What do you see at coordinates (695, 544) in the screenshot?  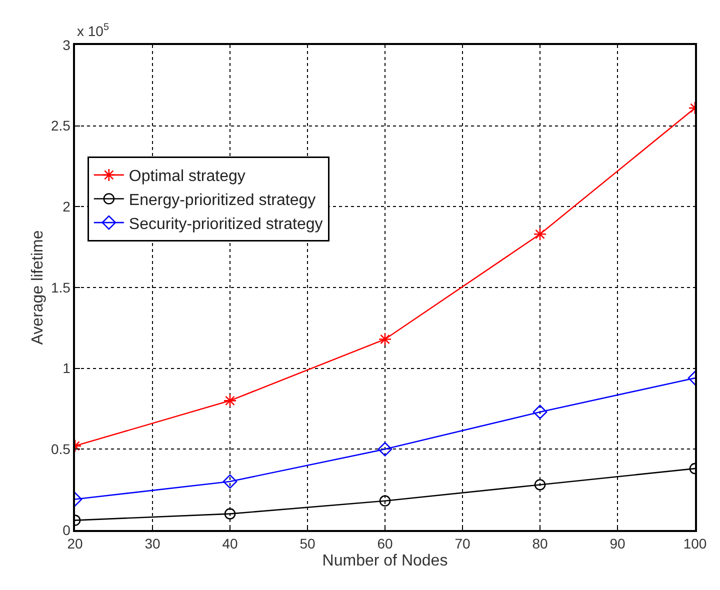 I see `x-tick-label: 100` at bounding box center [695, 544].